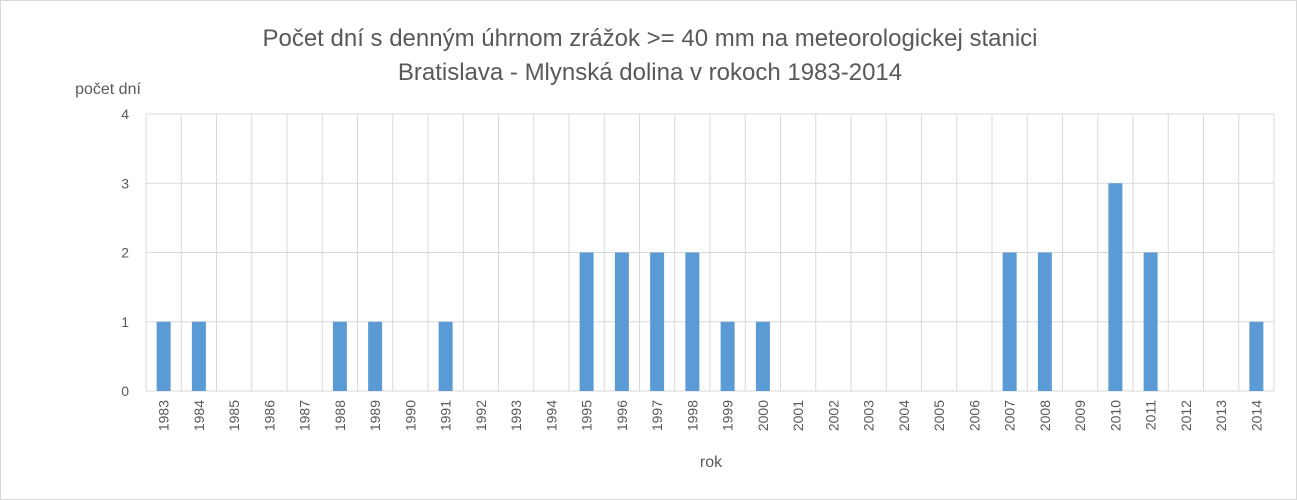 The image size is (1297, 500). I want to click on x-tick-label: 1999, so click(728, 415).